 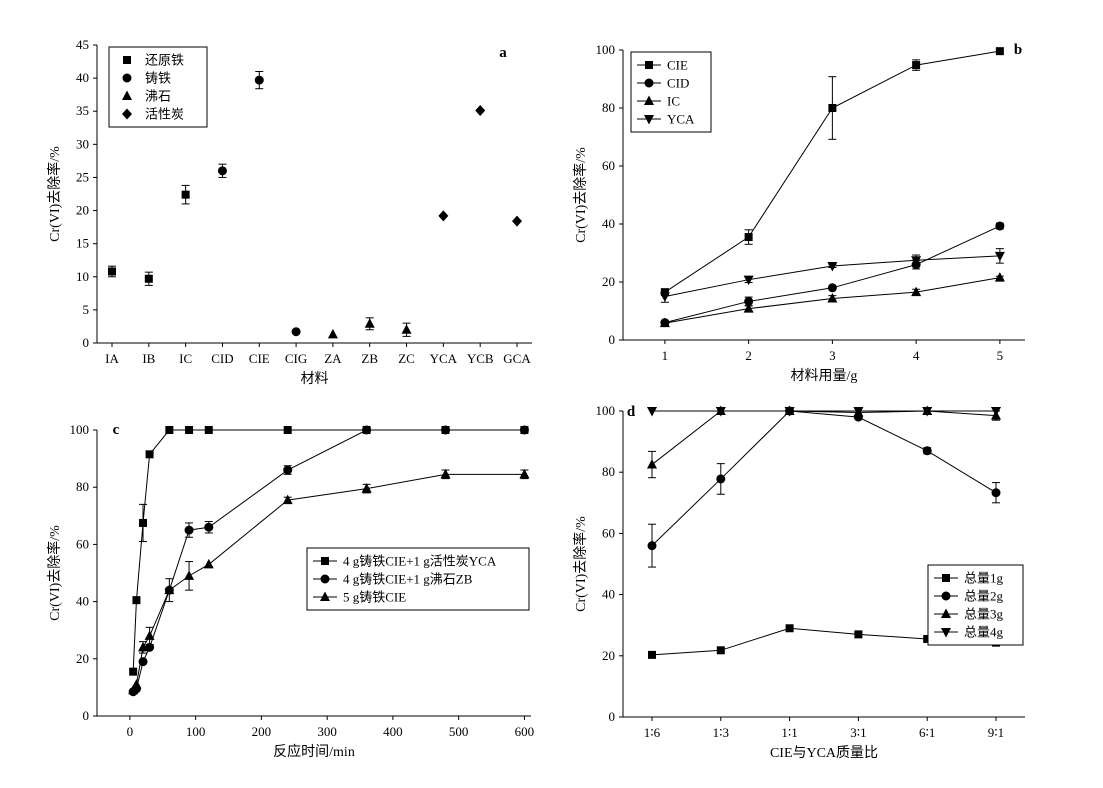 I want to click on legend-item: 总量1g, so click(x=969, y=578).